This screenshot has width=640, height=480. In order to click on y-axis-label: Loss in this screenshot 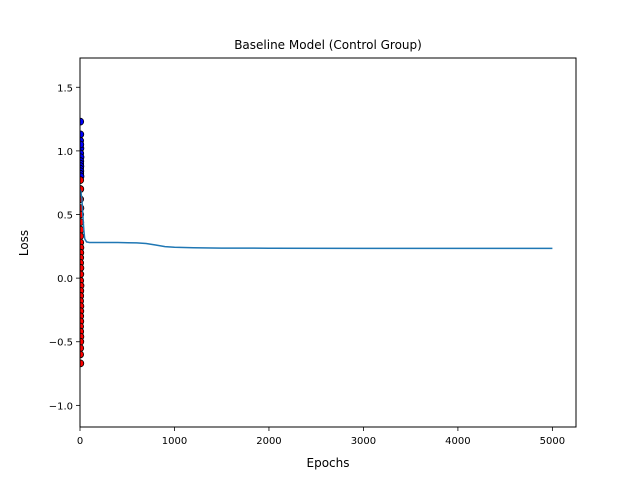, I will do `click(24, 243)`.